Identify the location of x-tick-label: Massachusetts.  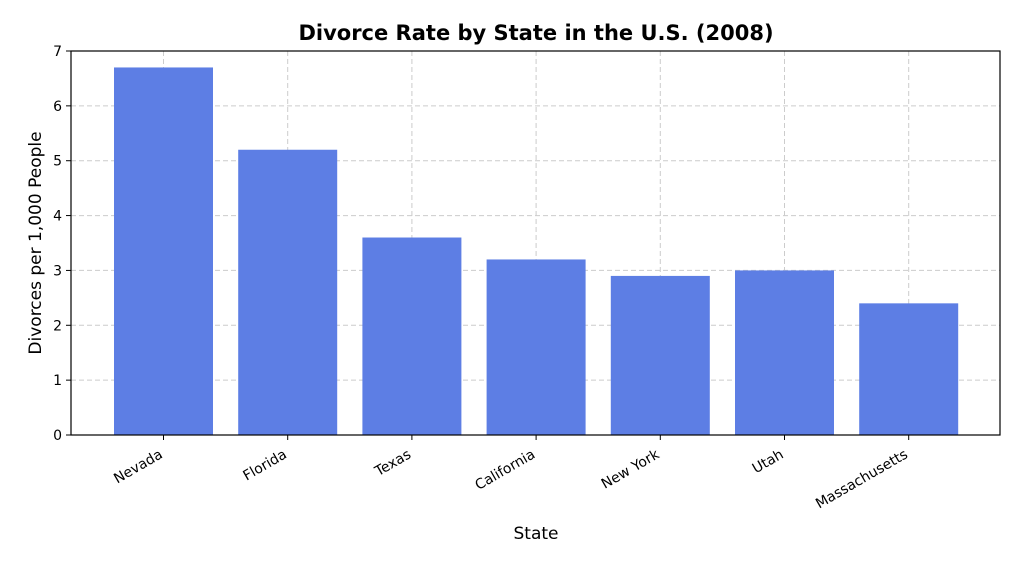
(862, 480).